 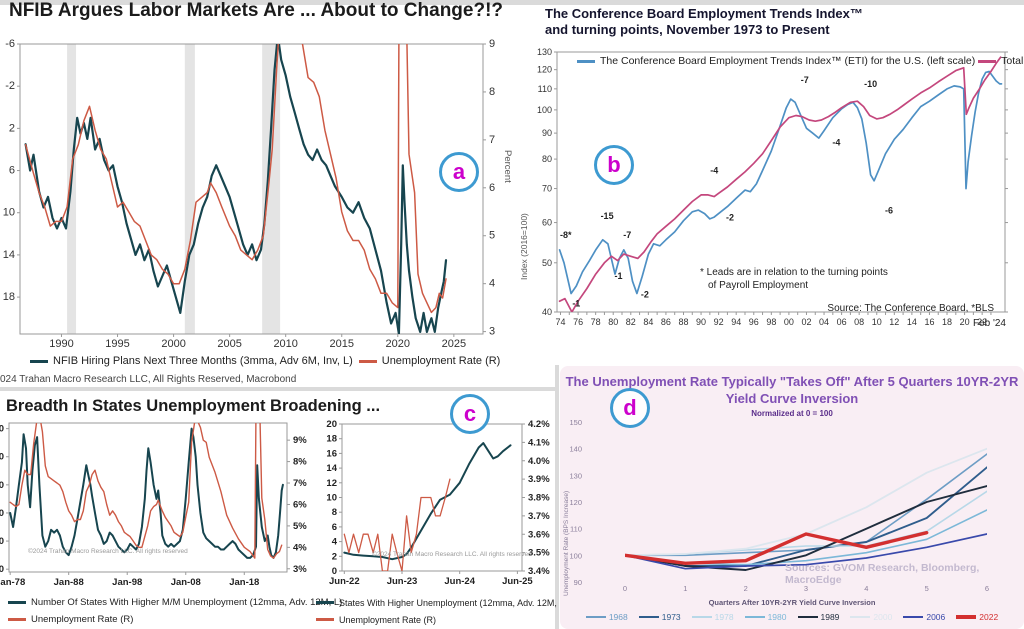 I want to click on svg-text: 50, so click(x=547, y=263).